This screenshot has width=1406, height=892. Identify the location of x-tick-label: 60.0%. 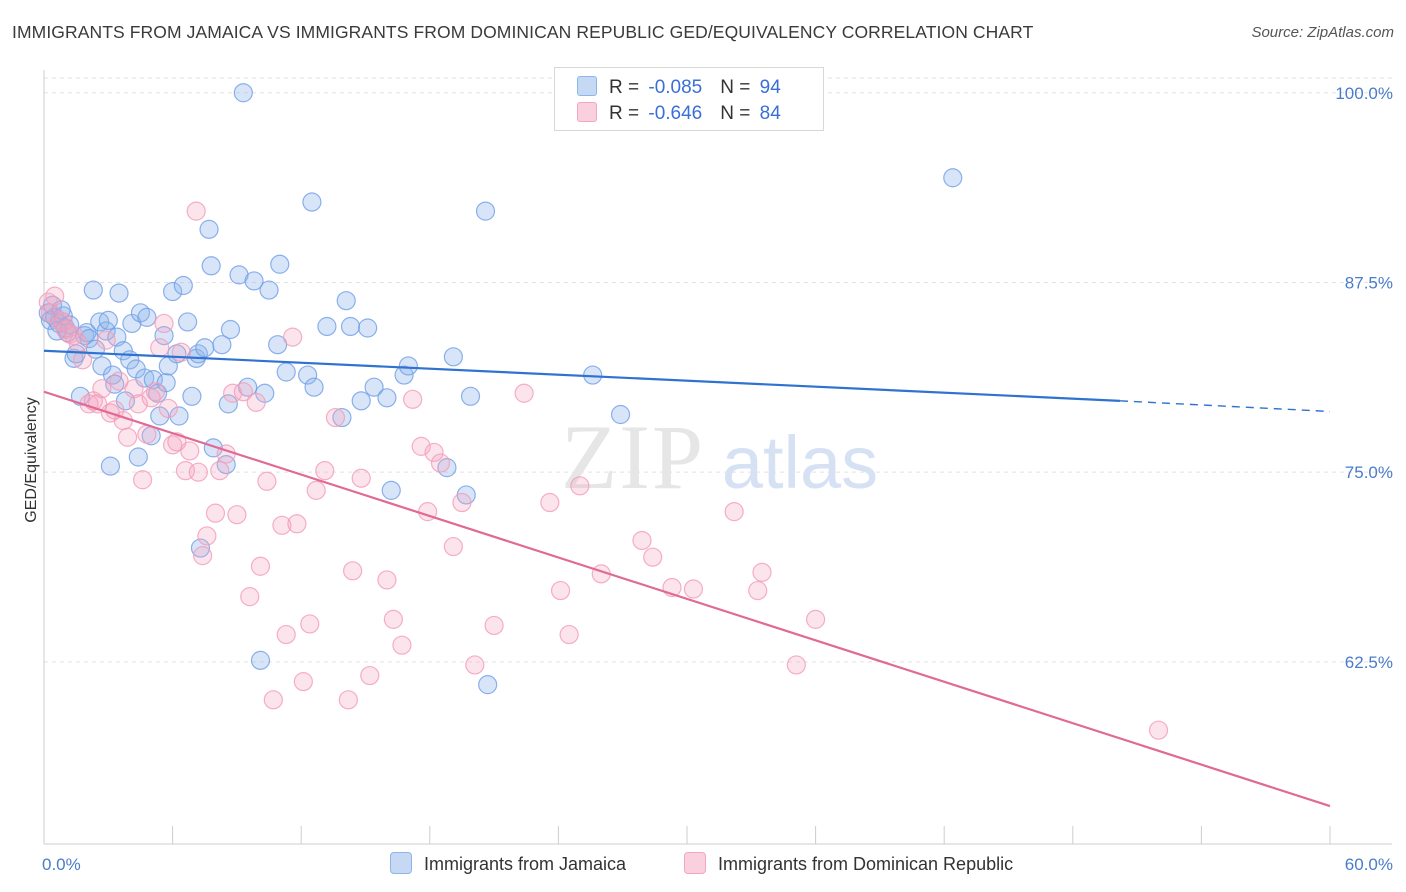
(1369, 864).